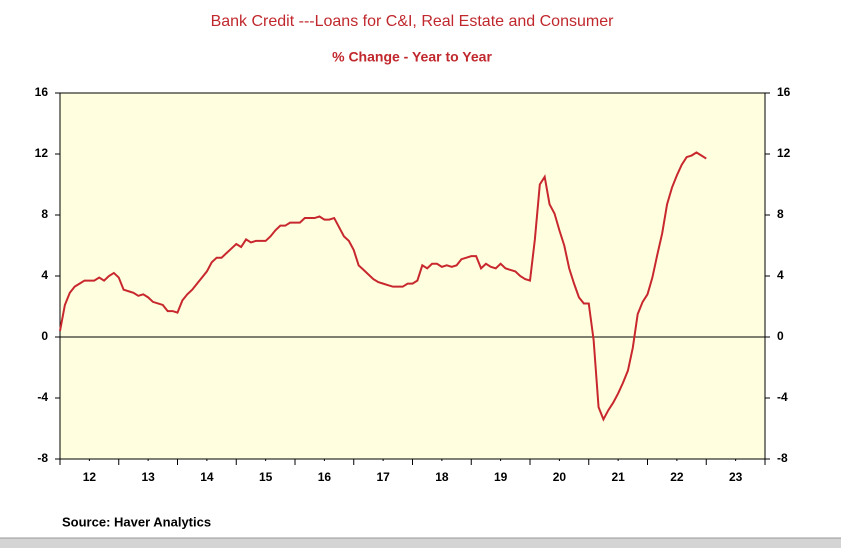 The image size is (841, 548). I want to click on y2-tick-label: -4, so click(782, 397).